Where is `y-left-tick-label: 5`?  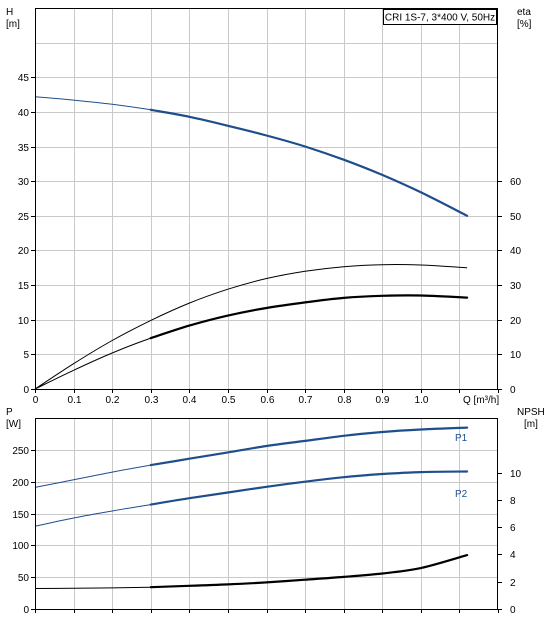 y-left-tick-label: 5 is located at coordinates (26, 355).